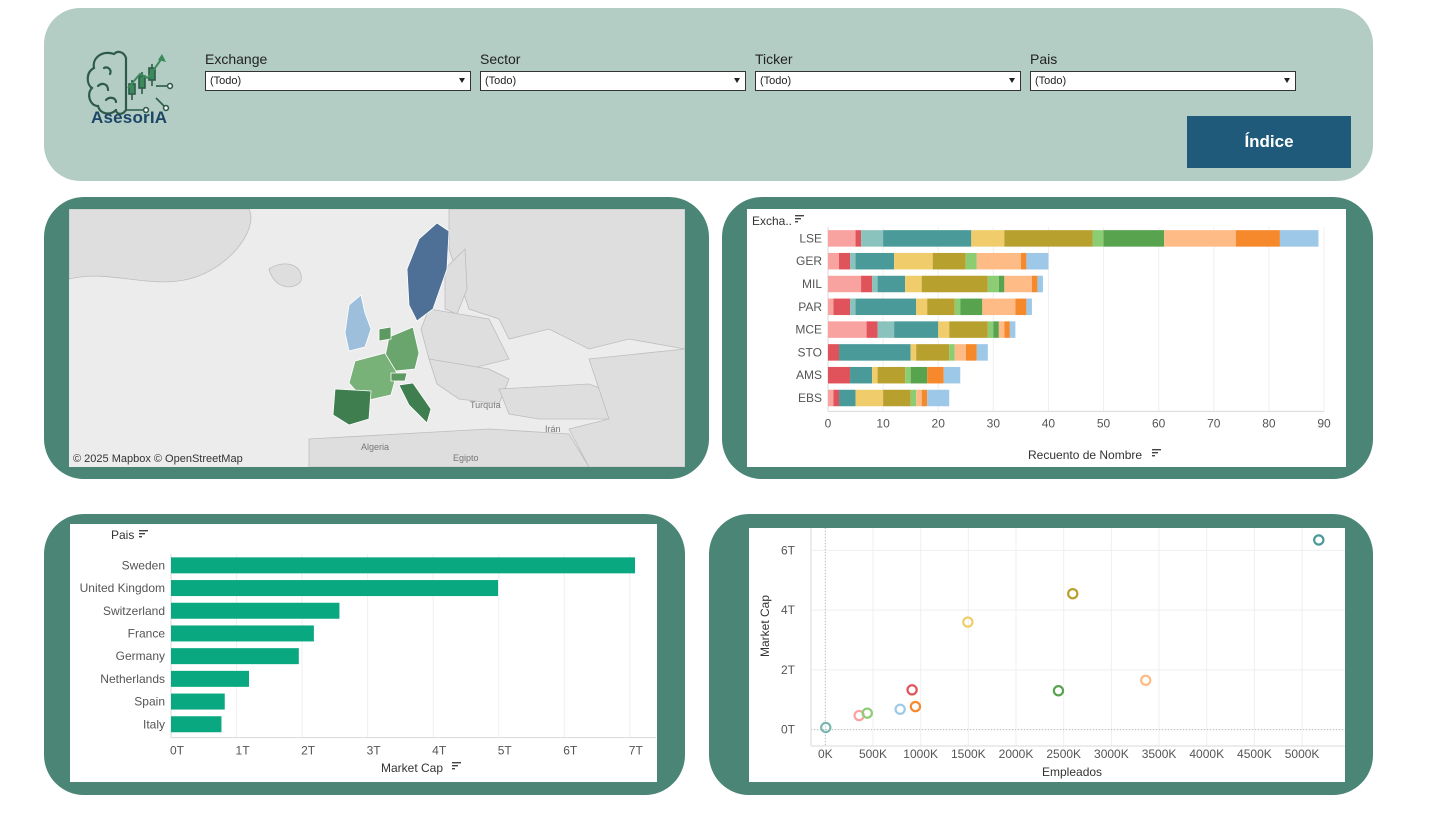 The image size is (1456, 826). I want to click on france-shape, so click(373, 377).